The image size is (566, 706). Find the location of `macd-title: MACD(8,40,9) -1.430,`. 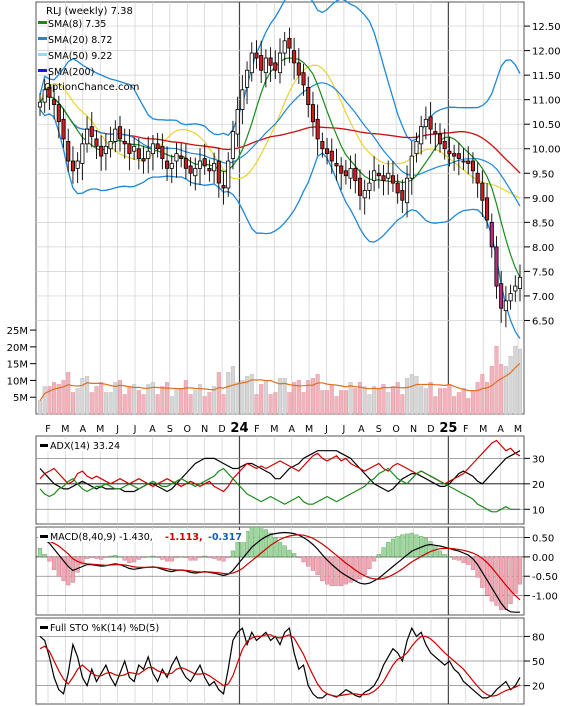

macd-title: MACD(8,40,9) -1.430, is located at coordinates (101, 537).